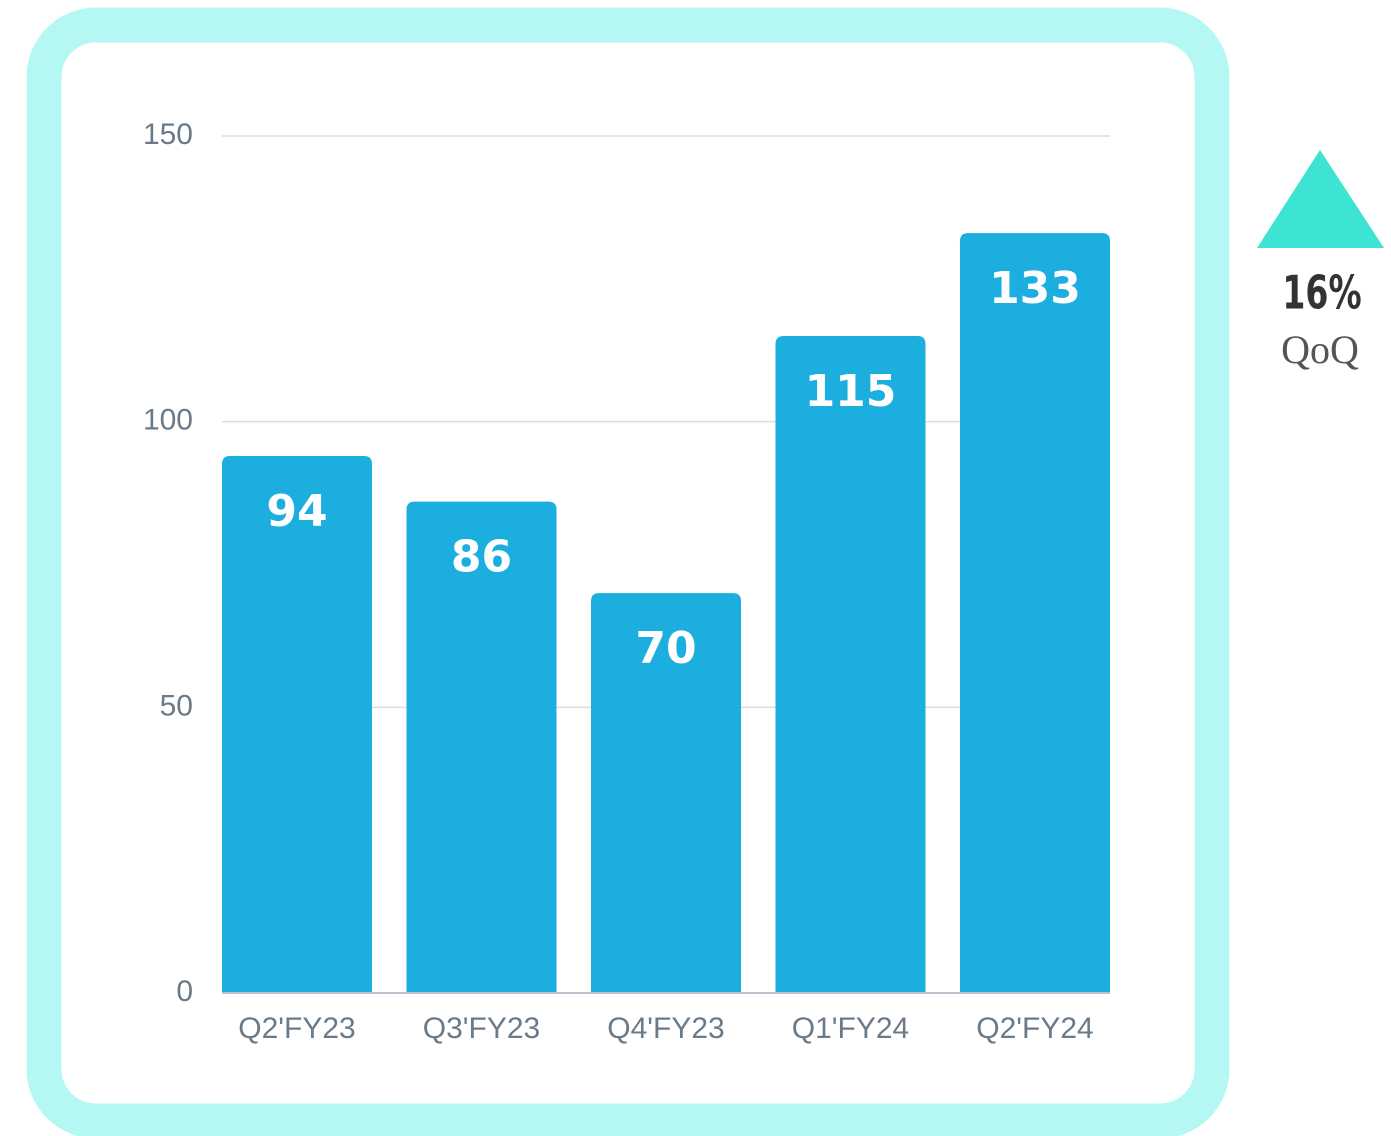 This screenshot has height=1136, width=1391. I want to click on x-tick-label: Q1'FY24, so click(850, 1028).